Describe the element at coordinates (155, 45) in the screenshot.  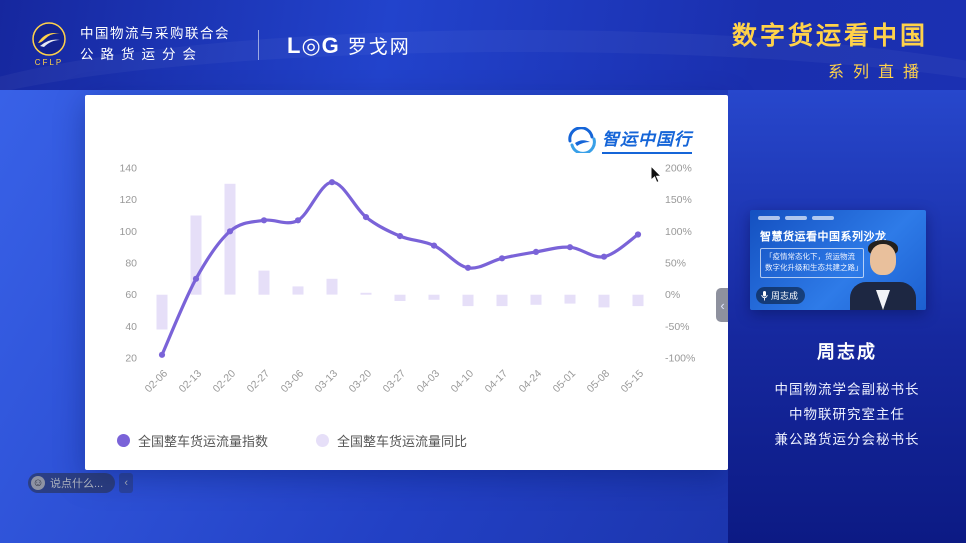
I see `org-text: 中国物流与采购联合会 公路货运分会` at that location.